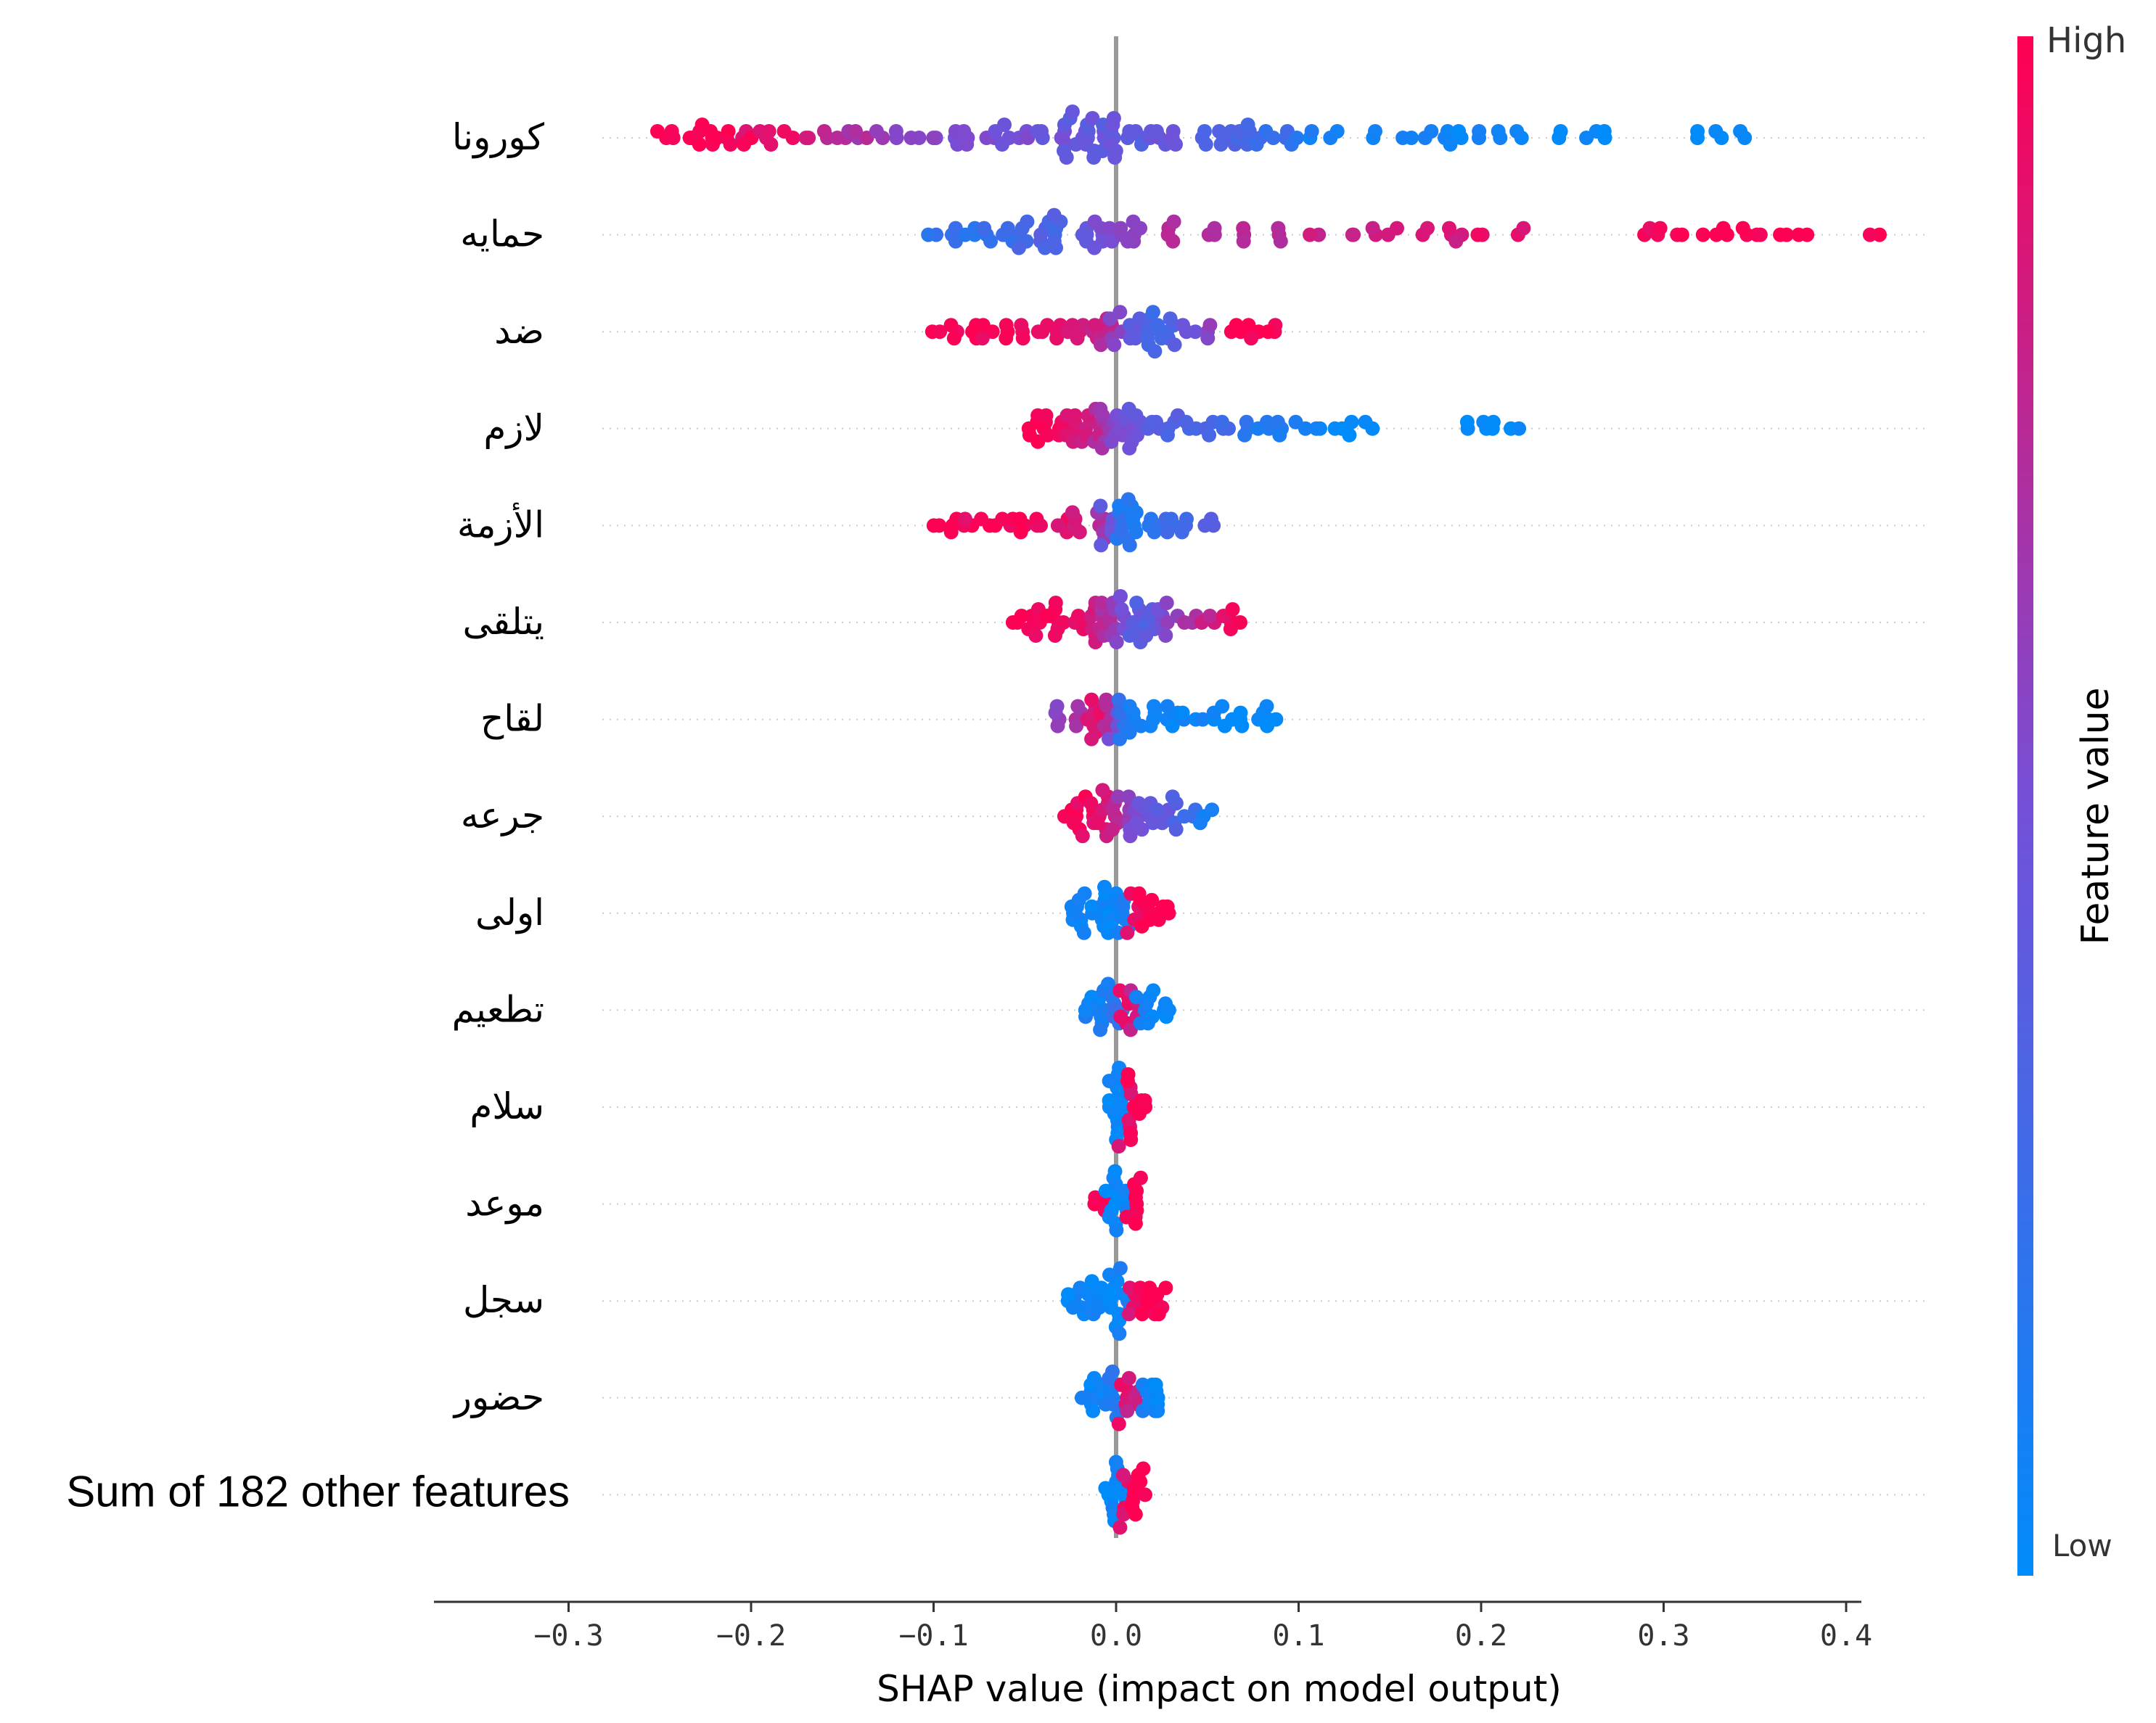  Describe the element at coordinates (507, 1106) in the screenshot. I see `feature-label: سلام` at that location.